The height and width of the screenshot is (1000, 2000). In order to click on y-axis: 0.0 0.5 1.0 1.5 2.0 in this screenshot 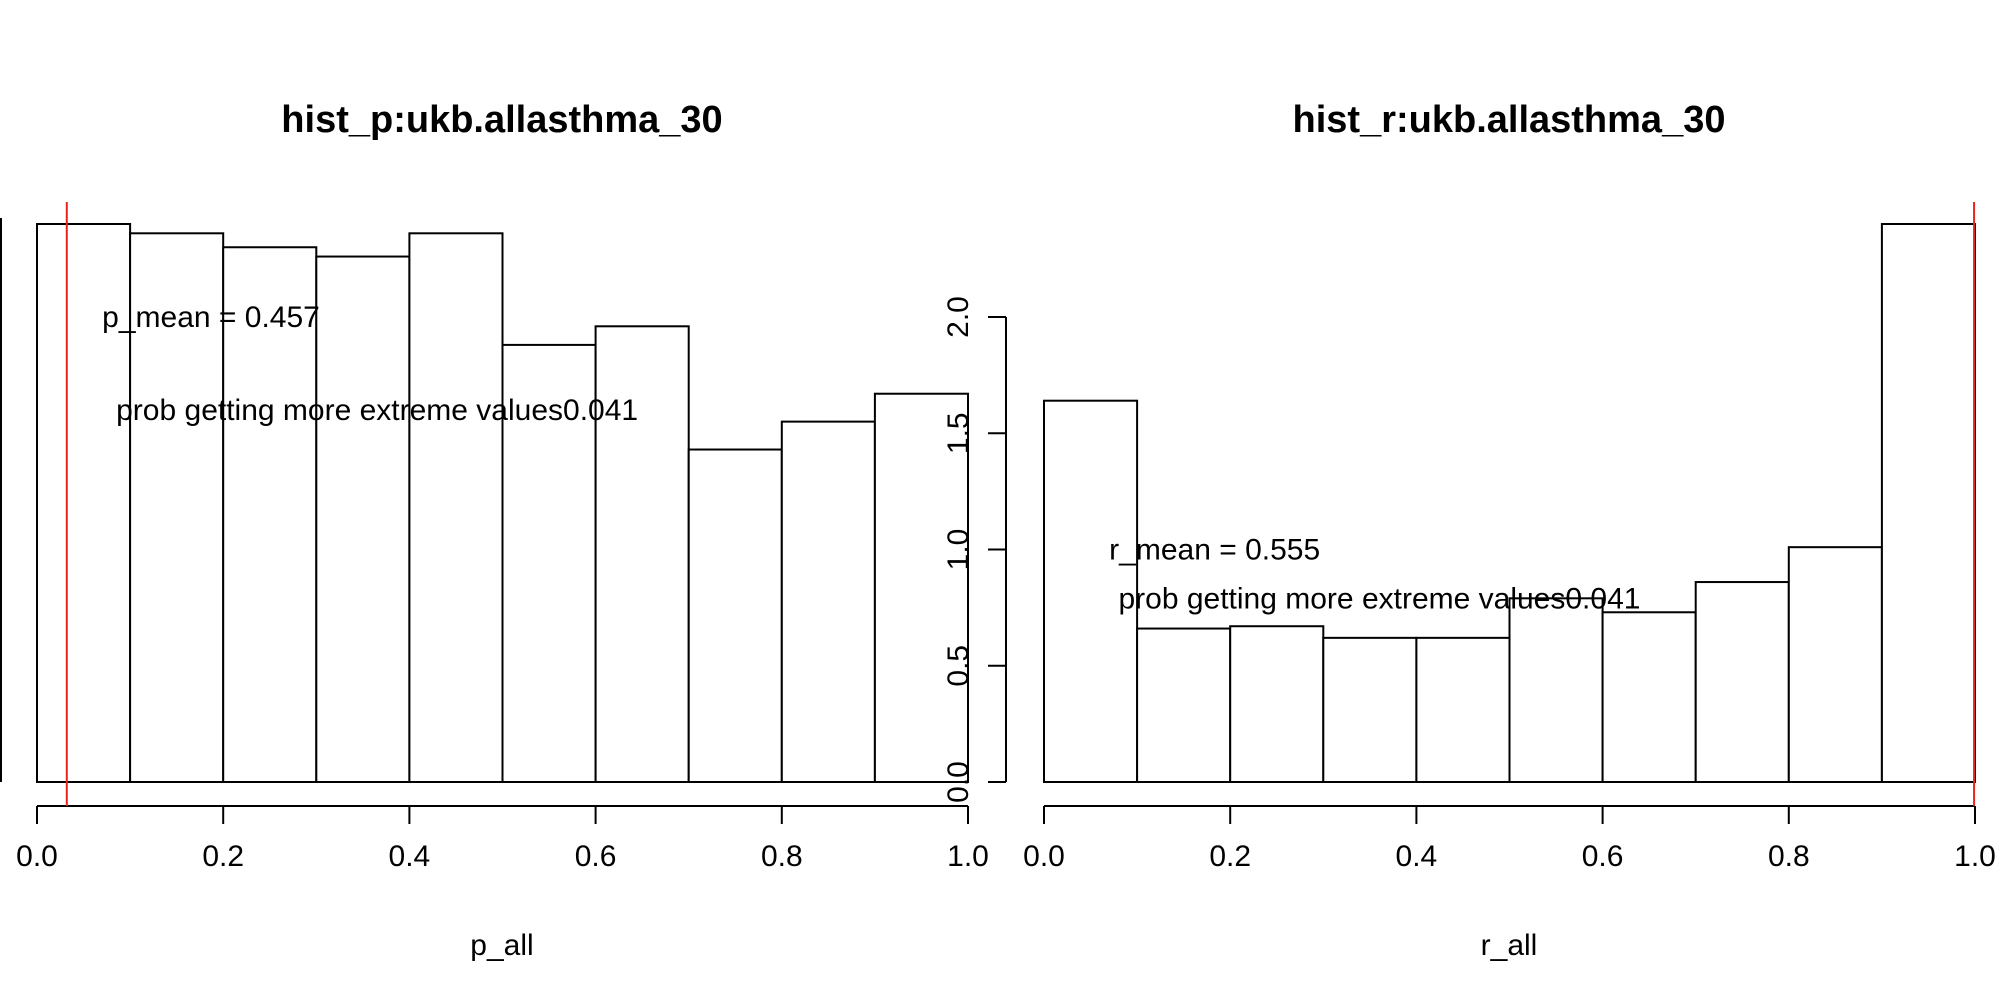, I will do `click(974, 549)`.